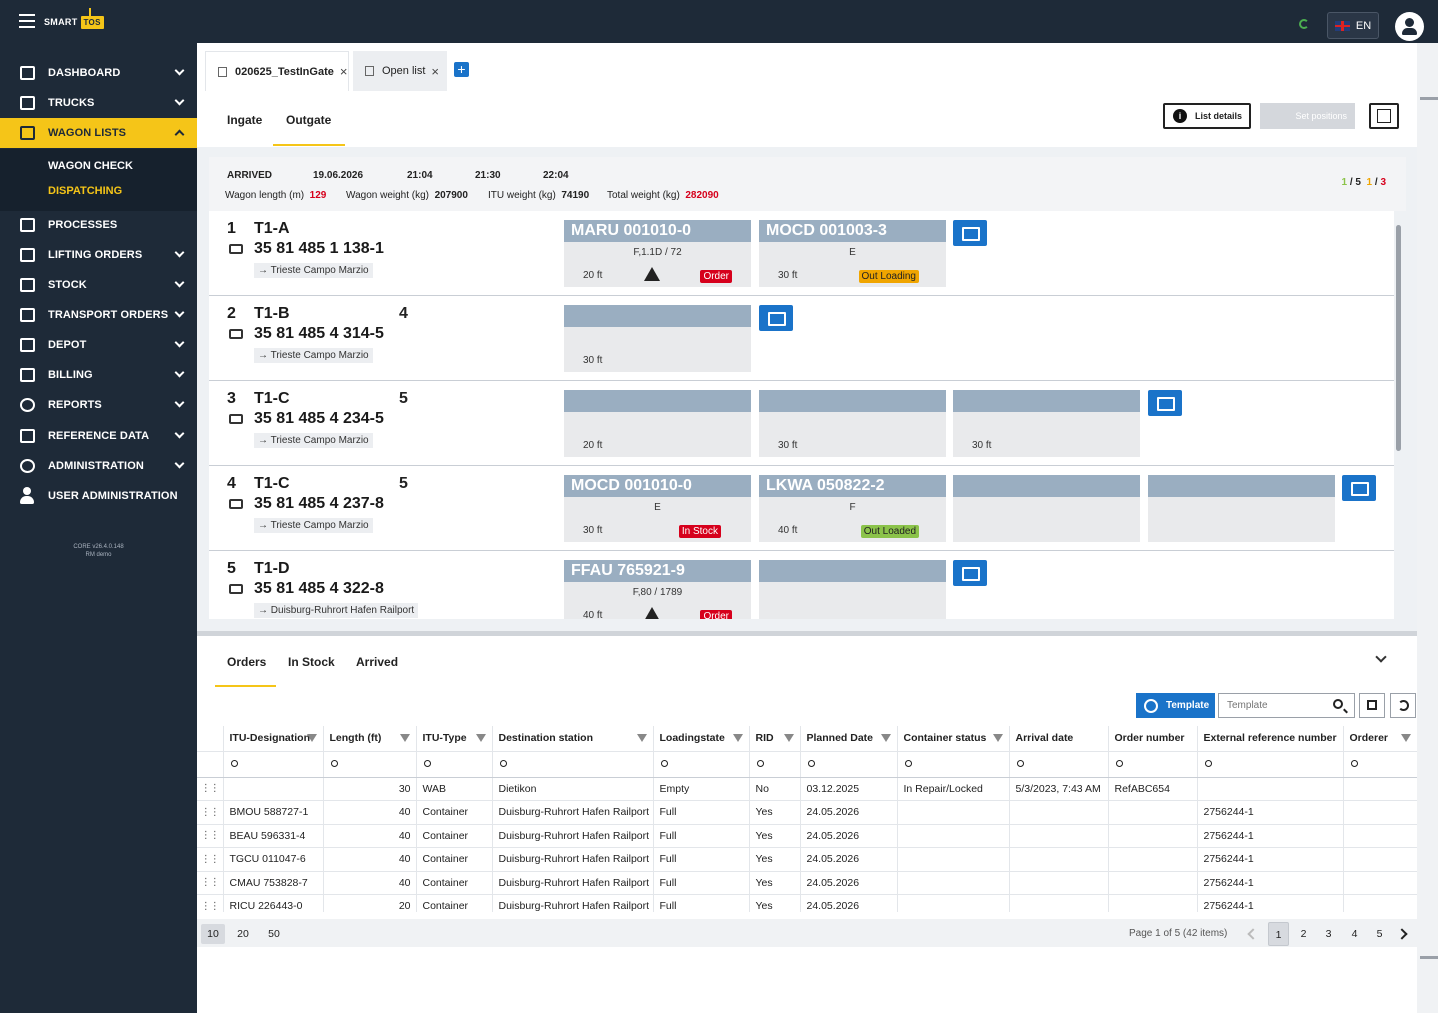 This screenshot has height=1013, width=1438. Describe the element at coordinates (98, 375) in the screenshot. I see `sidebar-item-billing: BILLING` at that location.